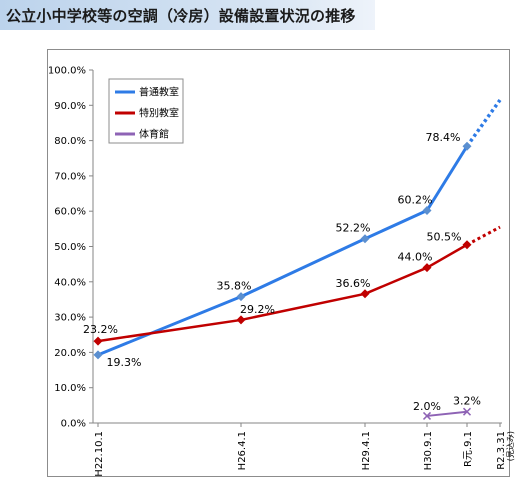 This screenshot has height=483, width=515. Describe the element at coordinates (366, 450) in the screenshot. I see `x-tick-label: H29.4.1` at that location.